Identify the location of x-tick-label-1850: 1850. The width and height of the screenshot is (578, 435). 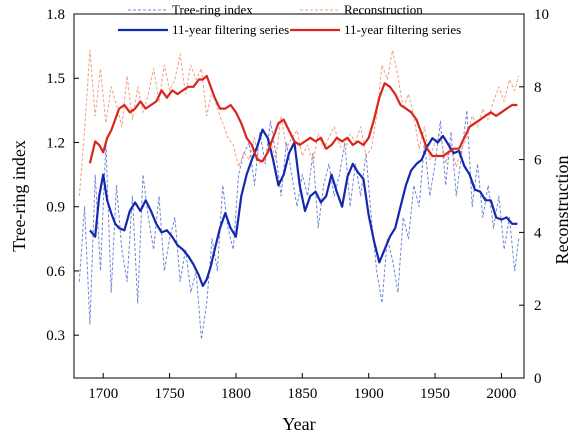
(302, 394).